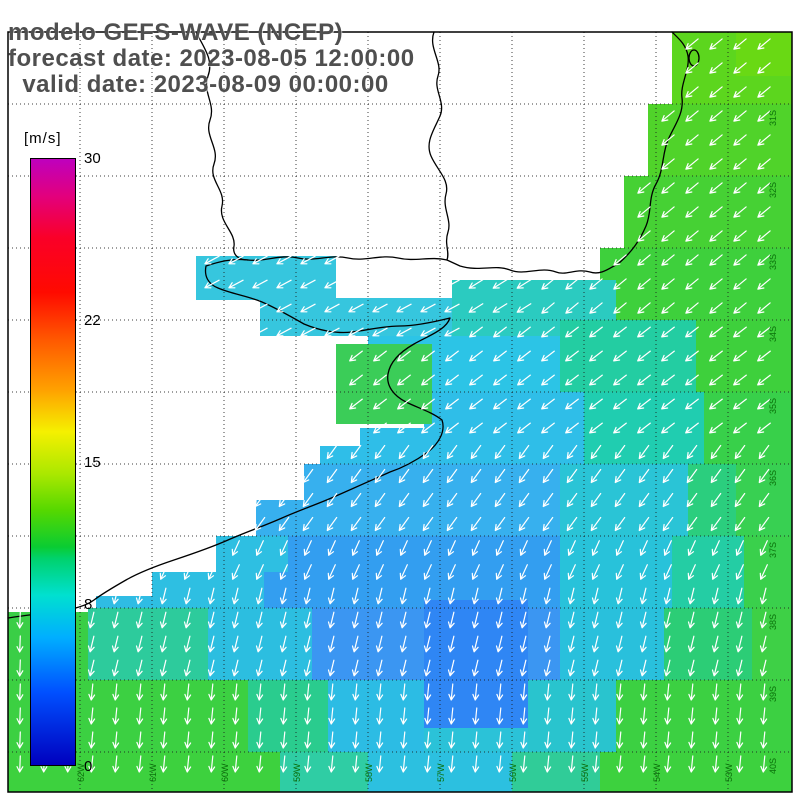 The image size is (800, 800). Describe the element at coordinates (513, 772) in the screenshot. I see `longitude-tick-label: 56W` at that location.